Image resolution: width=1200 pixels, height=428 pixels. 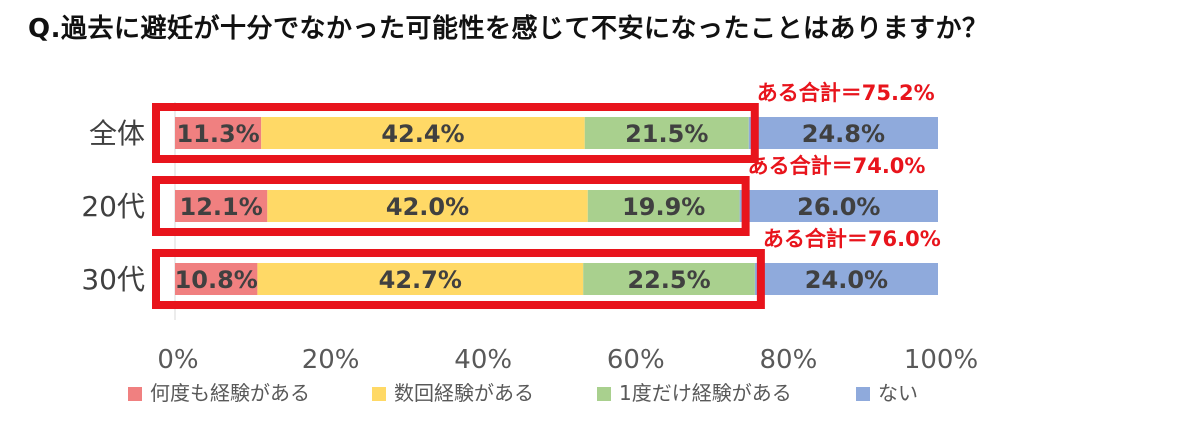 What do you see at coordinates (898, 393) in the screenshot?
I see `legend-label: ない` at bounding box center [898, 393].